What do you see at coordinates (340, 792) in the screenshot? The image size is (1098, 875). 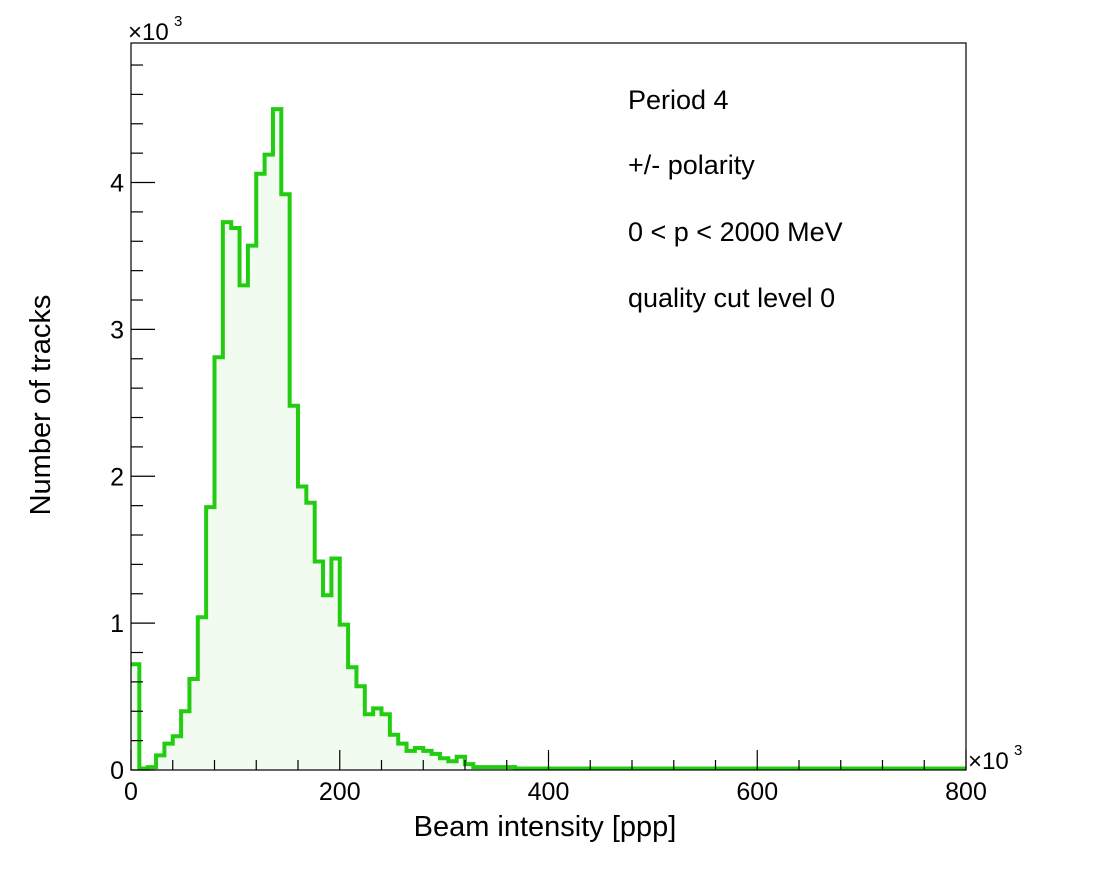 I see `x-tick-label: 200` at bounding box center [340, 792].